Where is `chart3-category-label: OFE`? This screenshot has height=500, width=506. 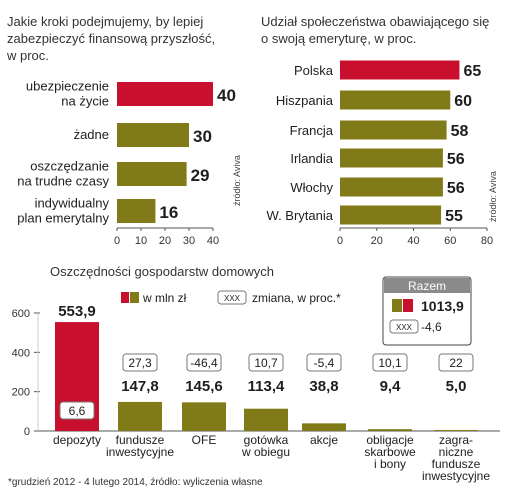
chart3-category-label: OFE is located at coordinates (204, 440).